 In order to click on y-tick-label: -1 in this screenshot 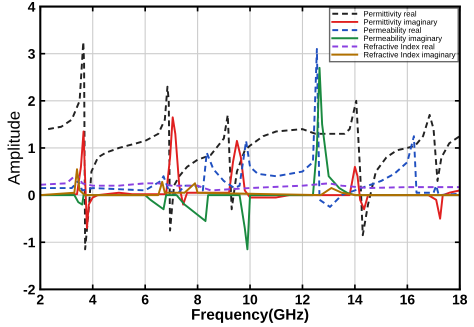, I will do `click(30, 243)`.